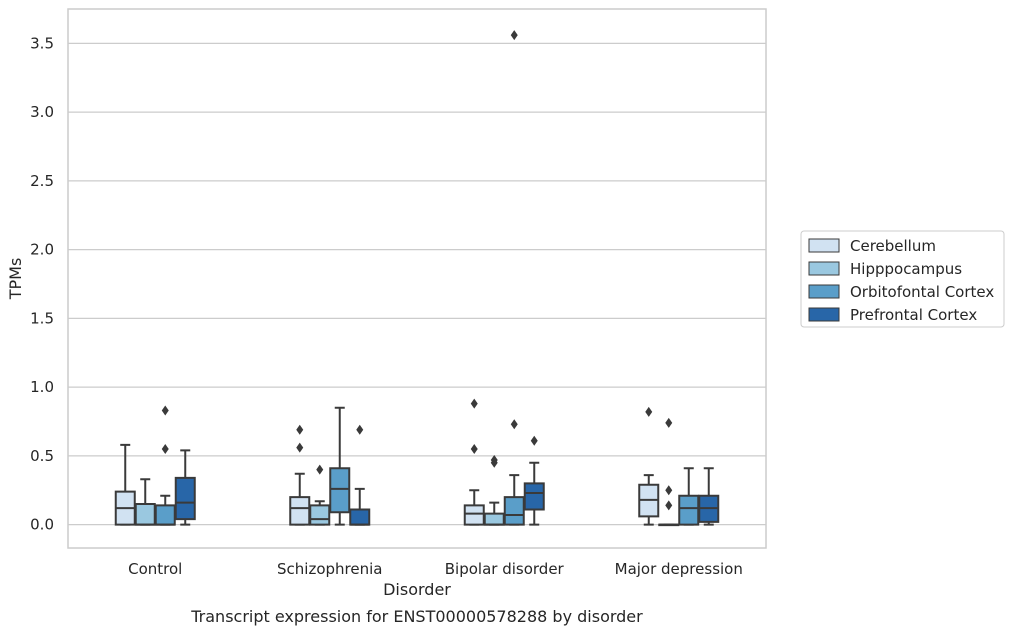 This screenshot has height=634, width=1014. Describe the element at coordinates (42, 283) in the screenshot. I see `y-axis-ticks: 0.0 0.5 1.0 1.5 2.0 2.5 3.0 3.5` at that location.